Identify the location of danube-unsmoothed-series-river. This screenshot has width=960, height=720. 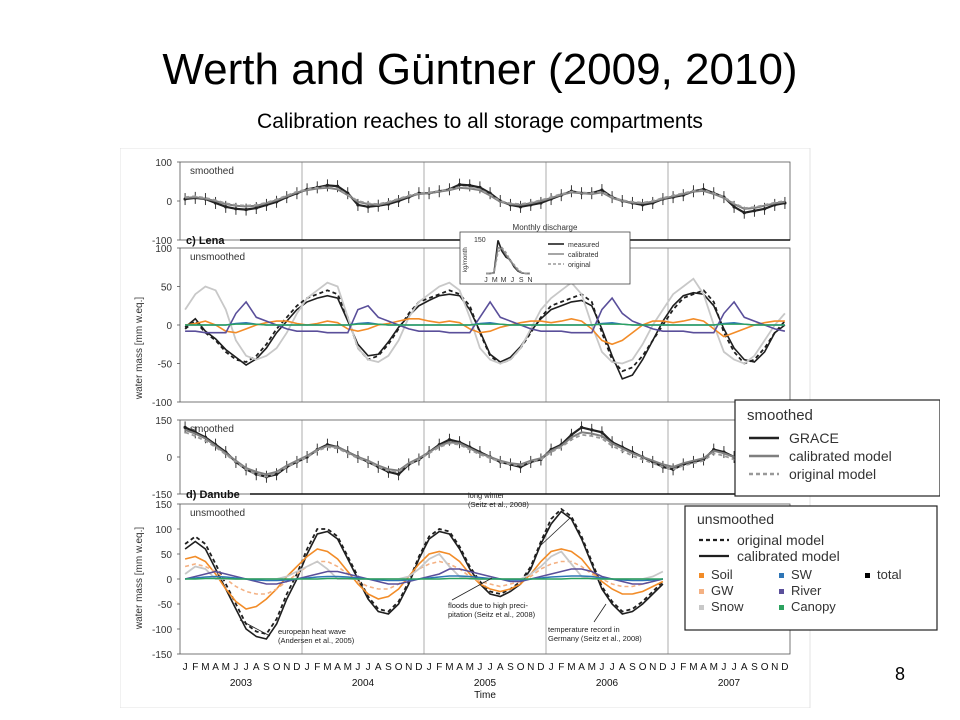
(424, 576).